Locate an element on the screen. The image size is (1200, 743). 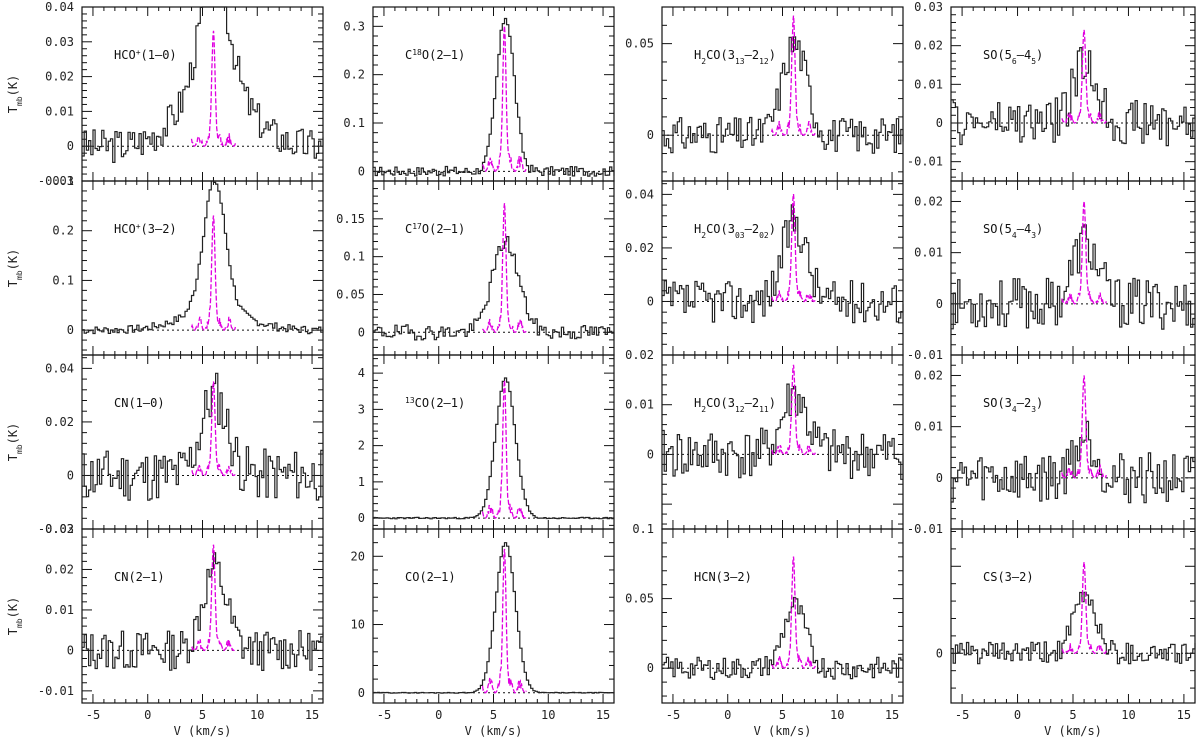
line-label: SO(56–45) is located at coordinates (1013, 57).